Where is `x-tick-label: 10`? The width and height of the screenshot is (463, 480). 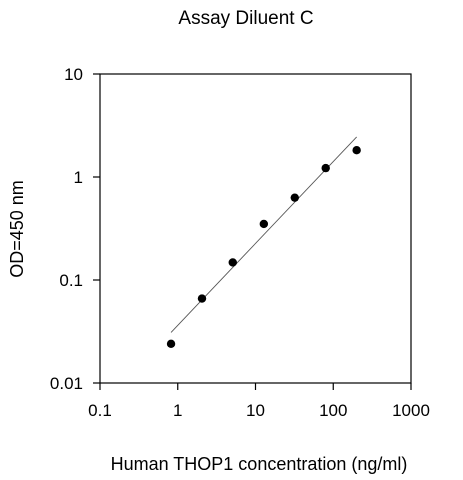 x-tick-label: 10 is located at coordinates (255, 410).